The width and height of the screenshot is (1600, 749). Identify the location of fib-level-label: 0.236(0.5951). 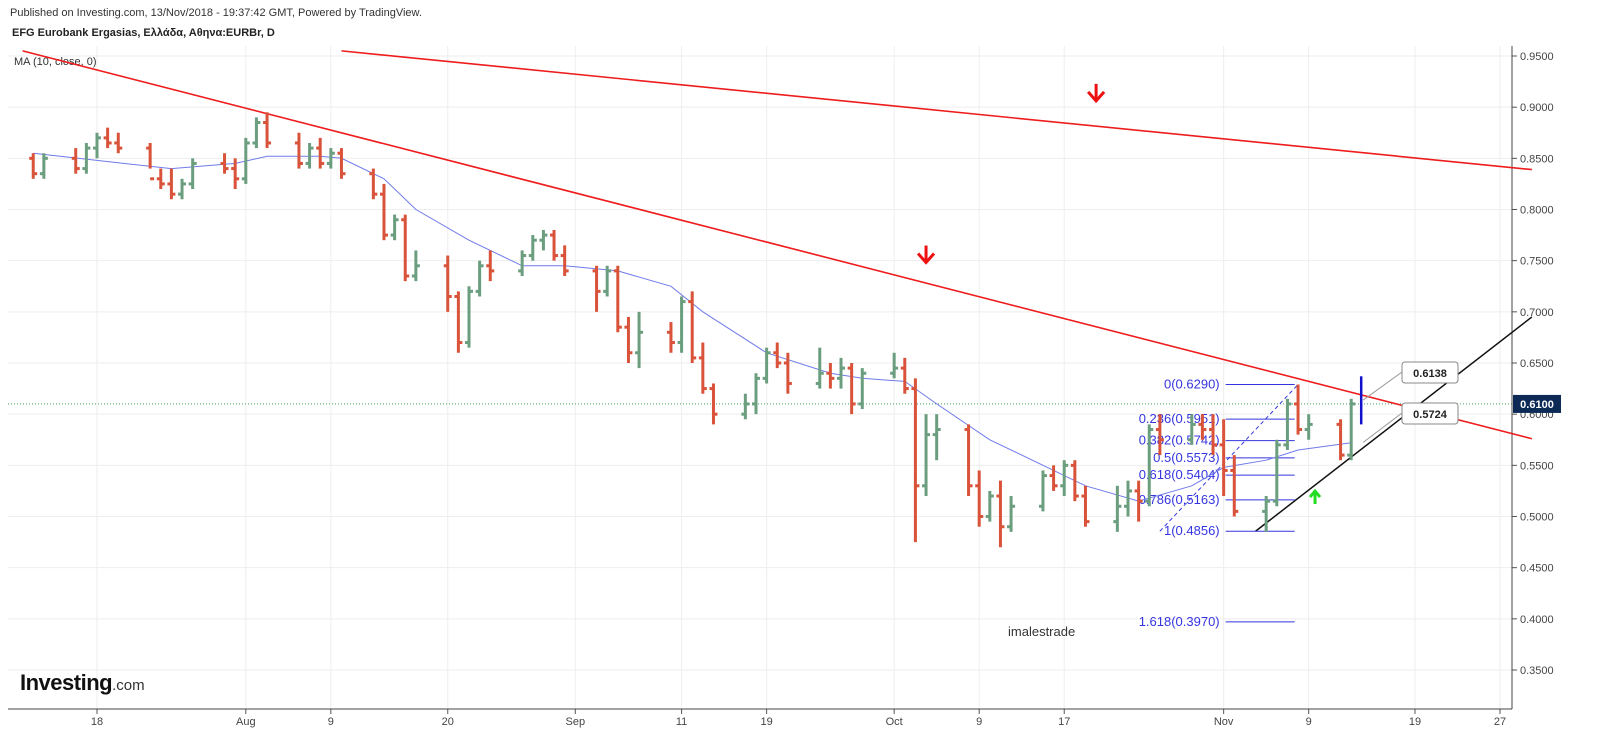
(1179, 418).